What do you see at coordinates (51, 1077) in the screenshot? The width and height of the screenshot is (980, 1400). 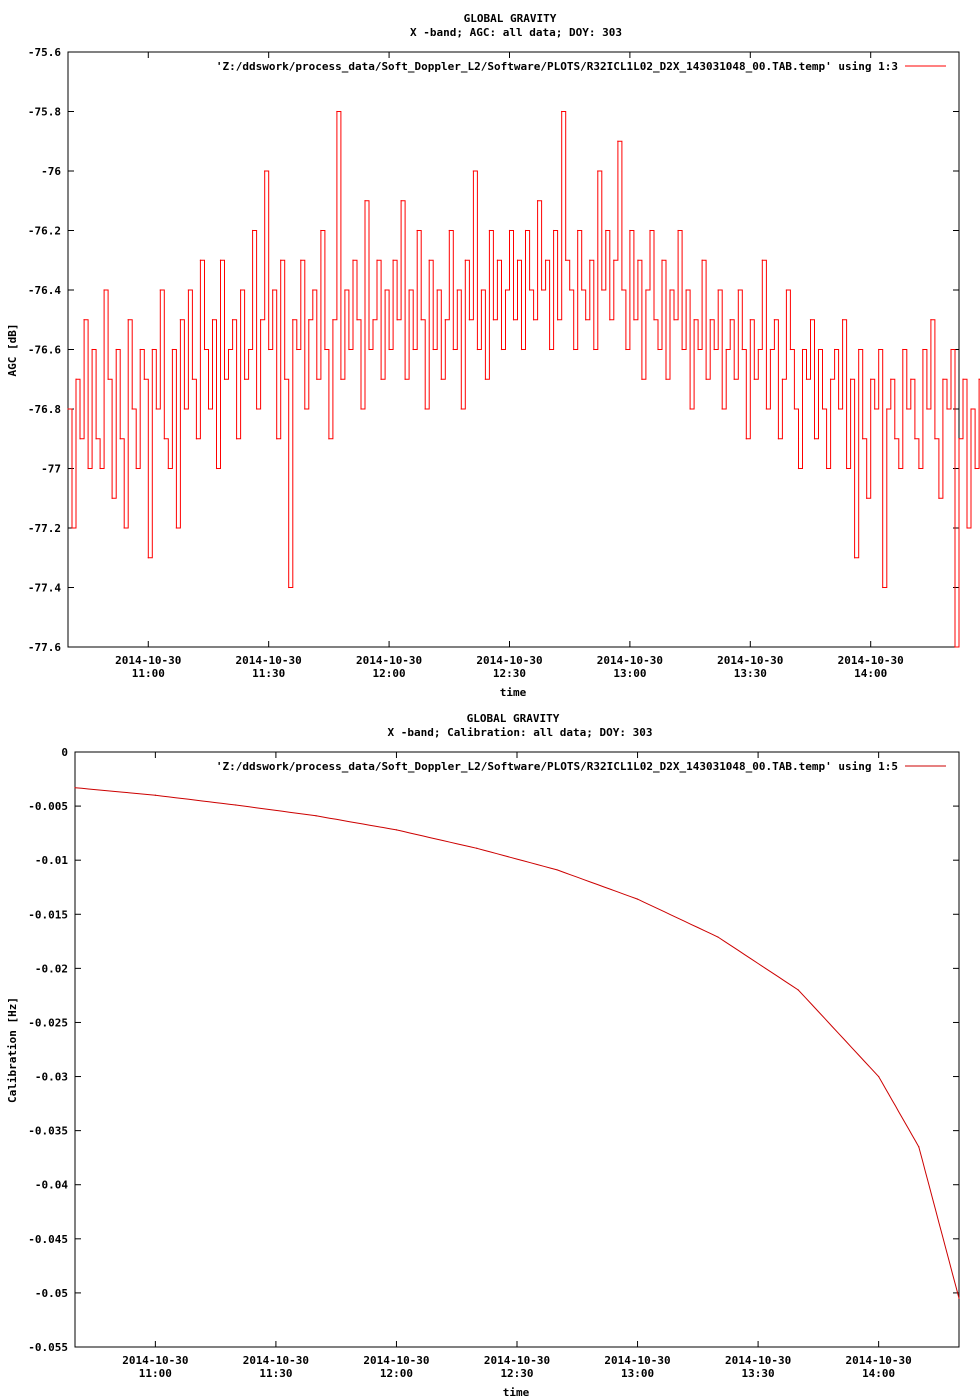 I see `y-tick-label: -0.03` at bounding box center [51, 1077].